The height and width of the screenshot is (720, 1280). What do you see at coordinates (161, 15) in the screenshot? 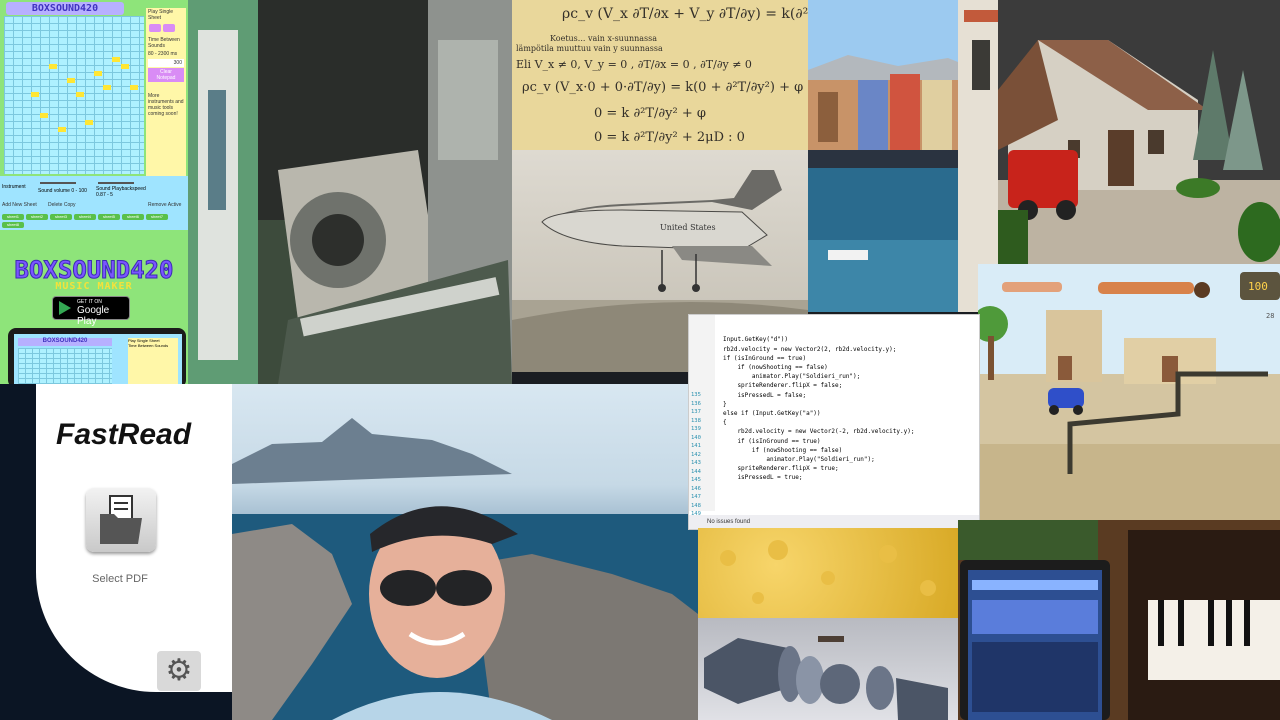
I see `play-single-label: Play Single Sheet` at bounding box center [161, 15].